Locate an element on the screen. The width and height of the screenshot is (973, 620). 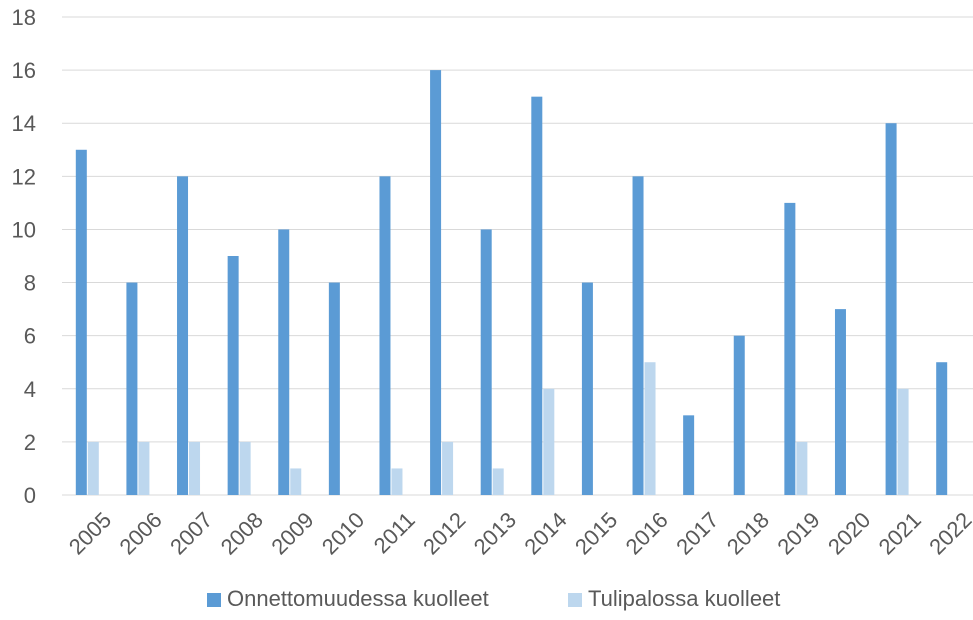
legend-label: Tulipalossa kuolleet is located at coordinates (684, 598).